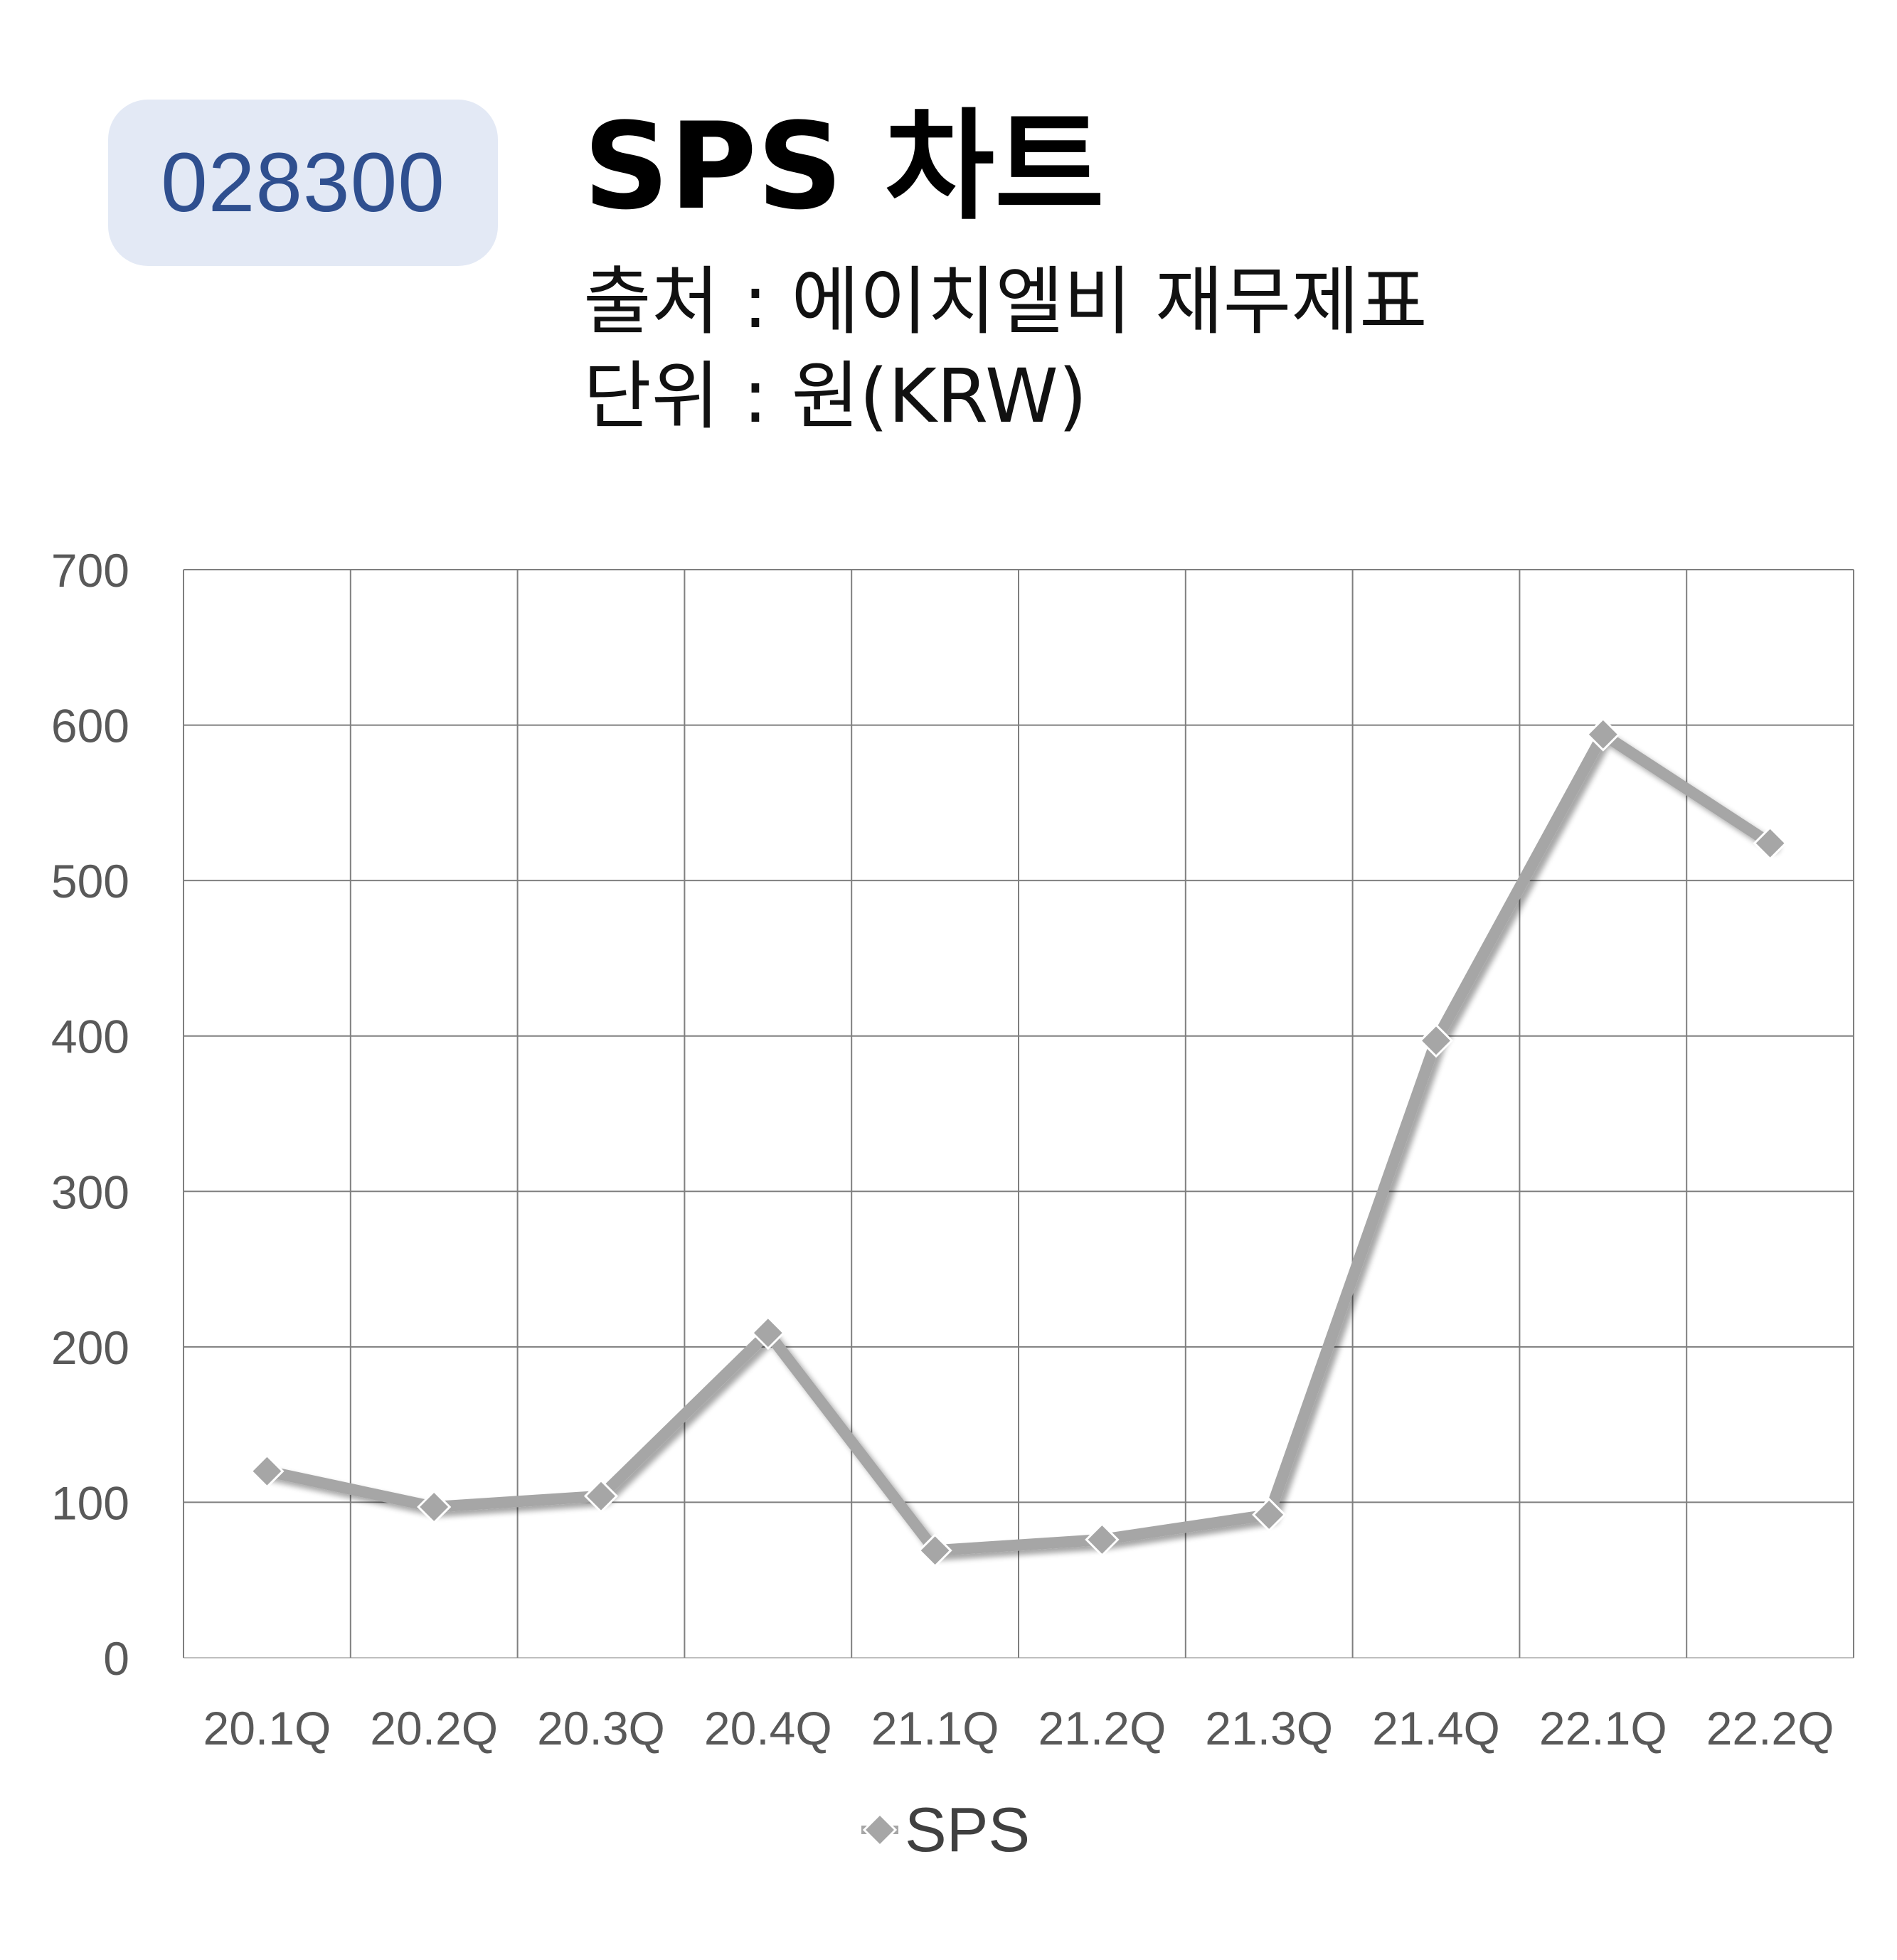 The width and height of the screenshot is (1897, 1960). I want to click on y-tick-label: 200, so click(90, 1347).